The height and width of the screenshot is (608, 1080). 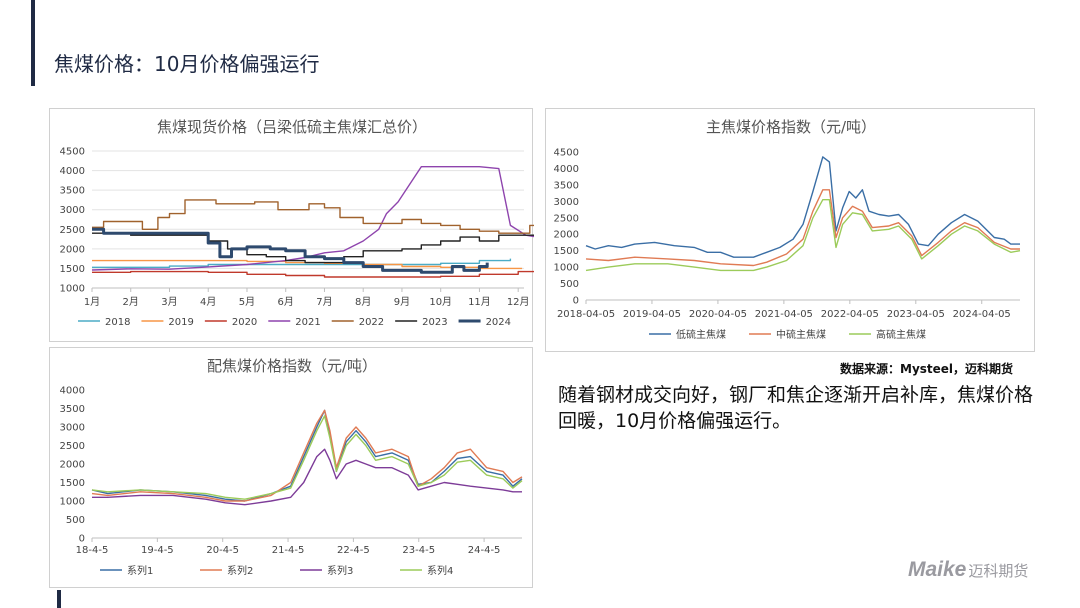 I want to click on legend-label: 2022, so click(x=371, y=322).